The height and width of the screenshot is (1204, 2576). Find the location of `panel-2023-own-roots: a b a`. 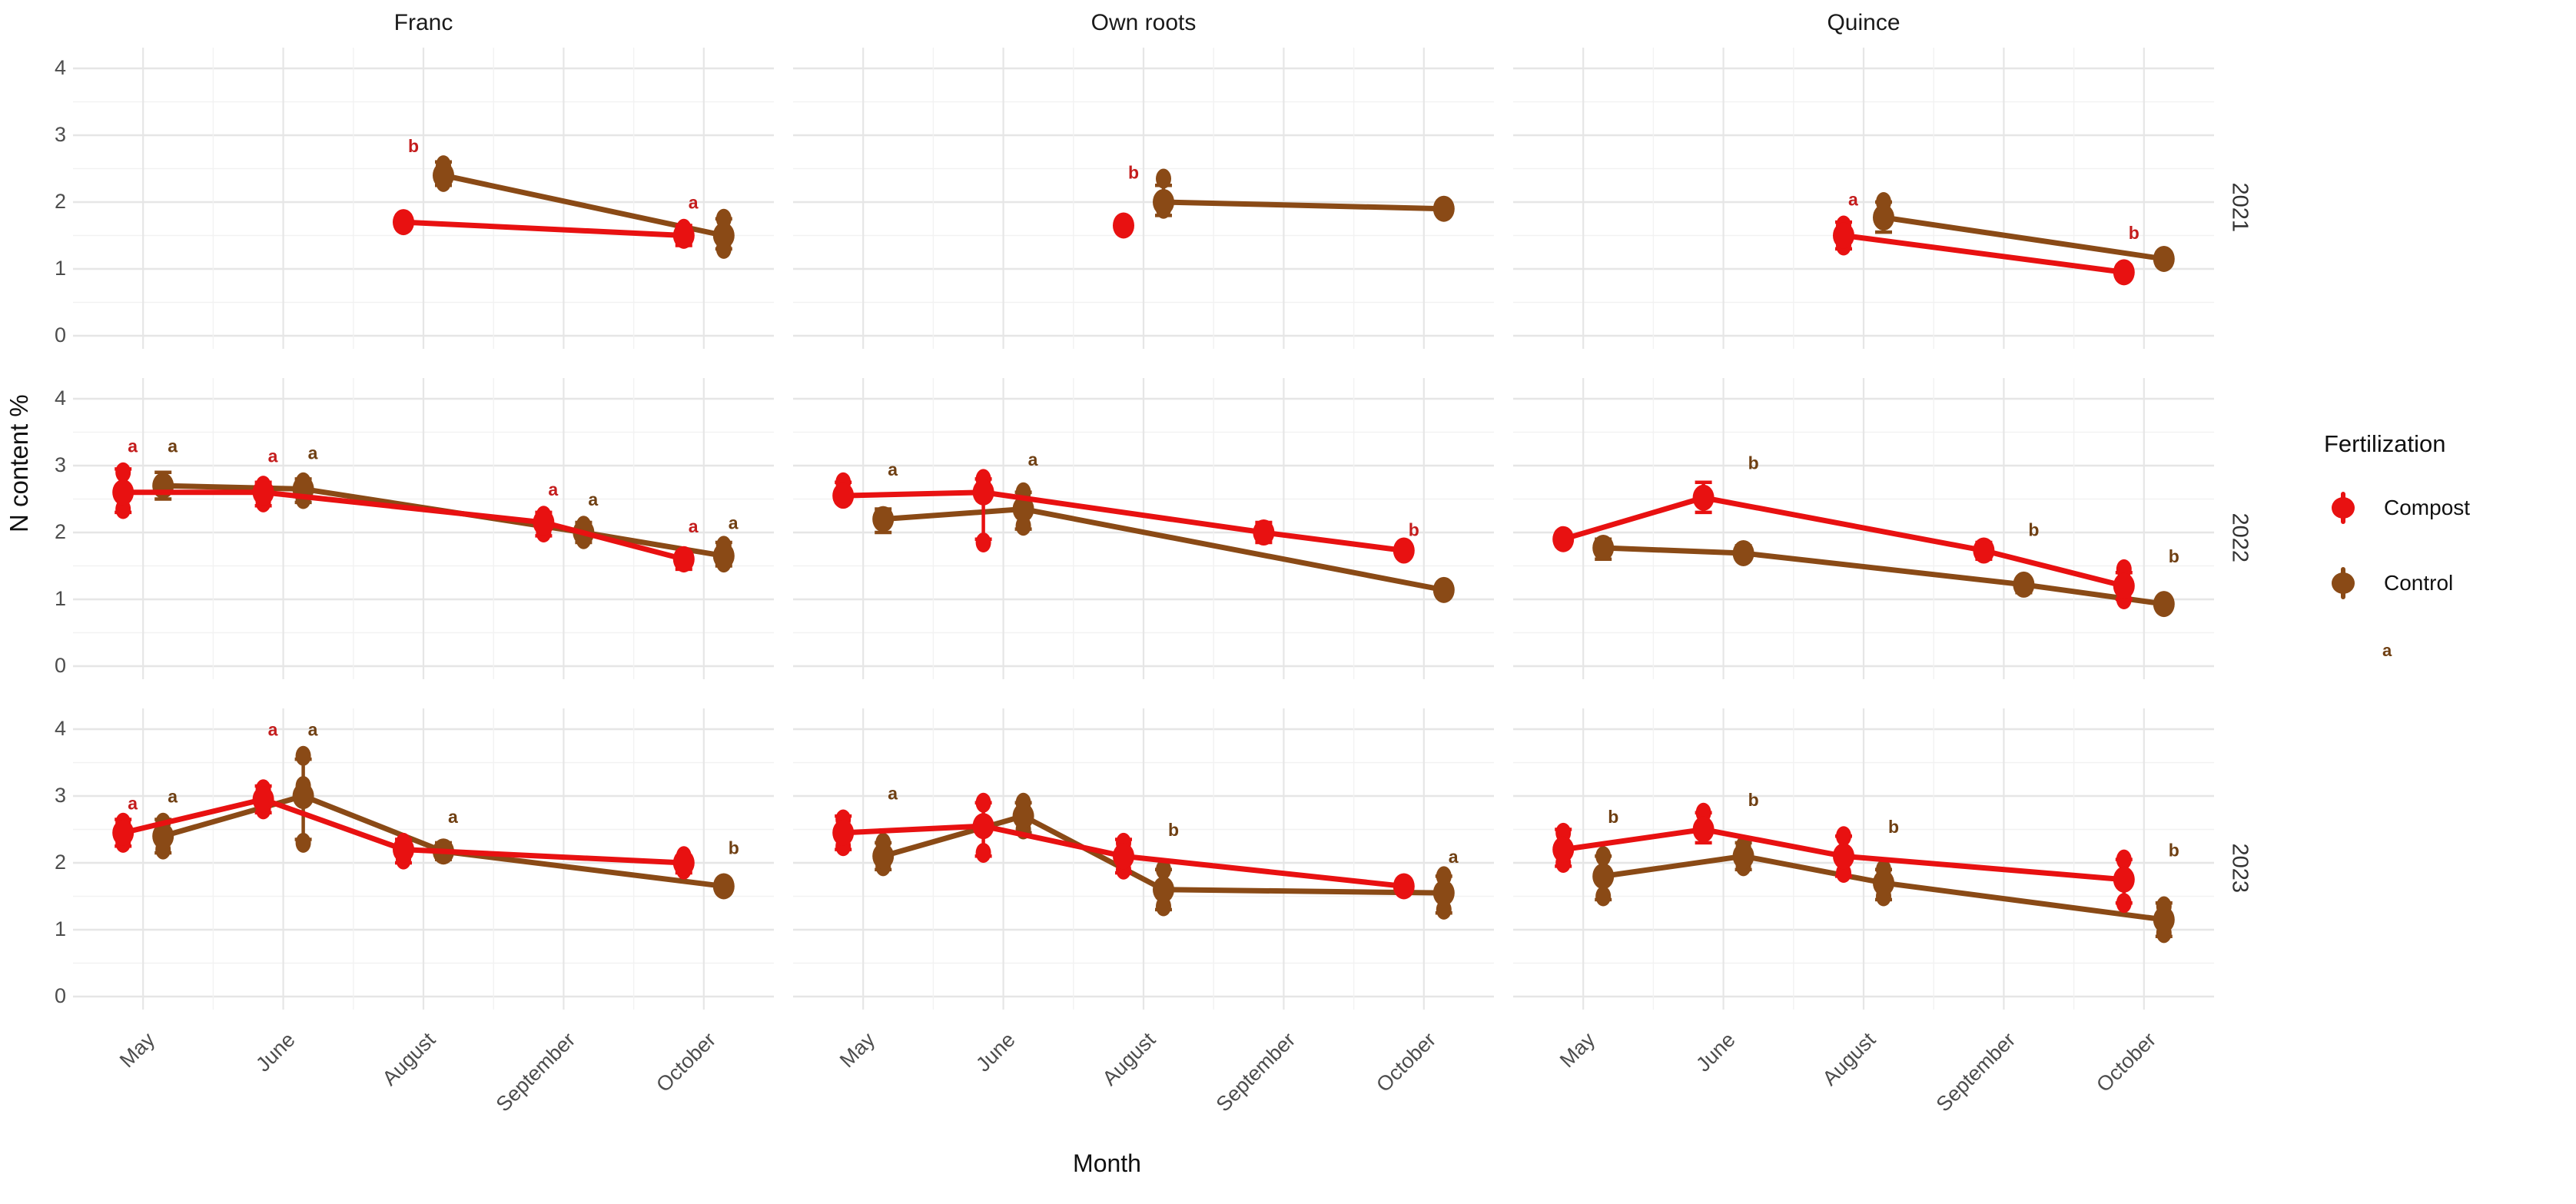

panel-2023-own-roots: a b a is located at coordinates (1143, 863).